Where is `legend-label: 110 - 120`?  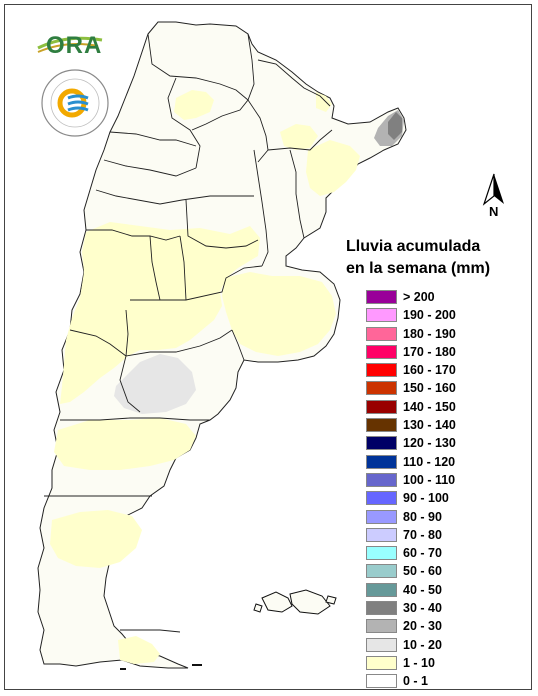 legend-label: 110 - 120 is located at coordinates (429, 461).